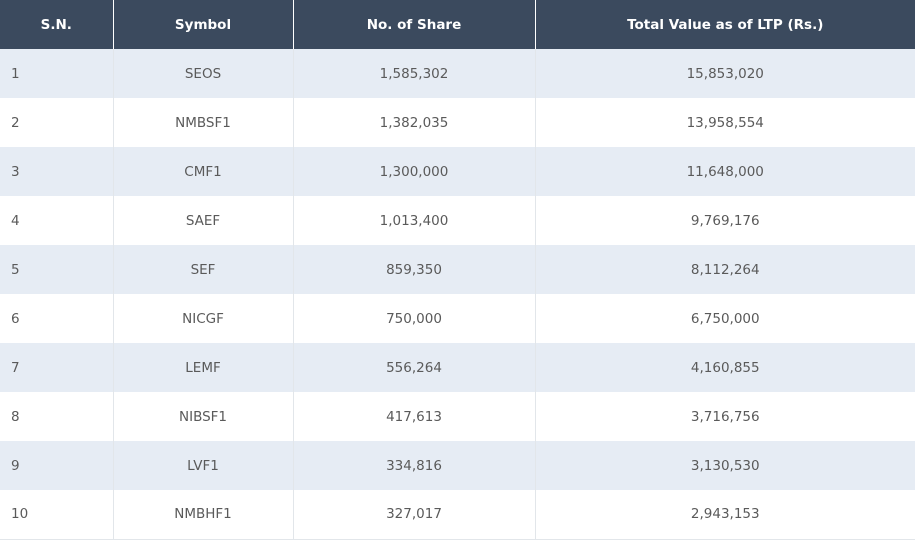 The height and width of the screenshot is (540, 915). What do you see at coordinates (725, 269) in the screenshot?
I see `cell-value: 8,112,264` at bounding box center [725, 269].